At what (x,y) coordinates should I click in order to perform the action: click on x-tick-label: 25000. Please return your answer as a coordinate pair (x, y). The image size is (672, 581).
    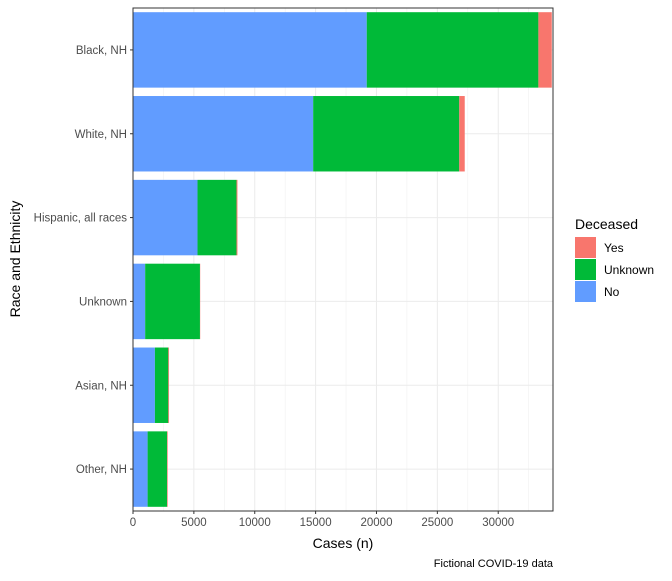
    Looking at the image, I should click on (437, 523).